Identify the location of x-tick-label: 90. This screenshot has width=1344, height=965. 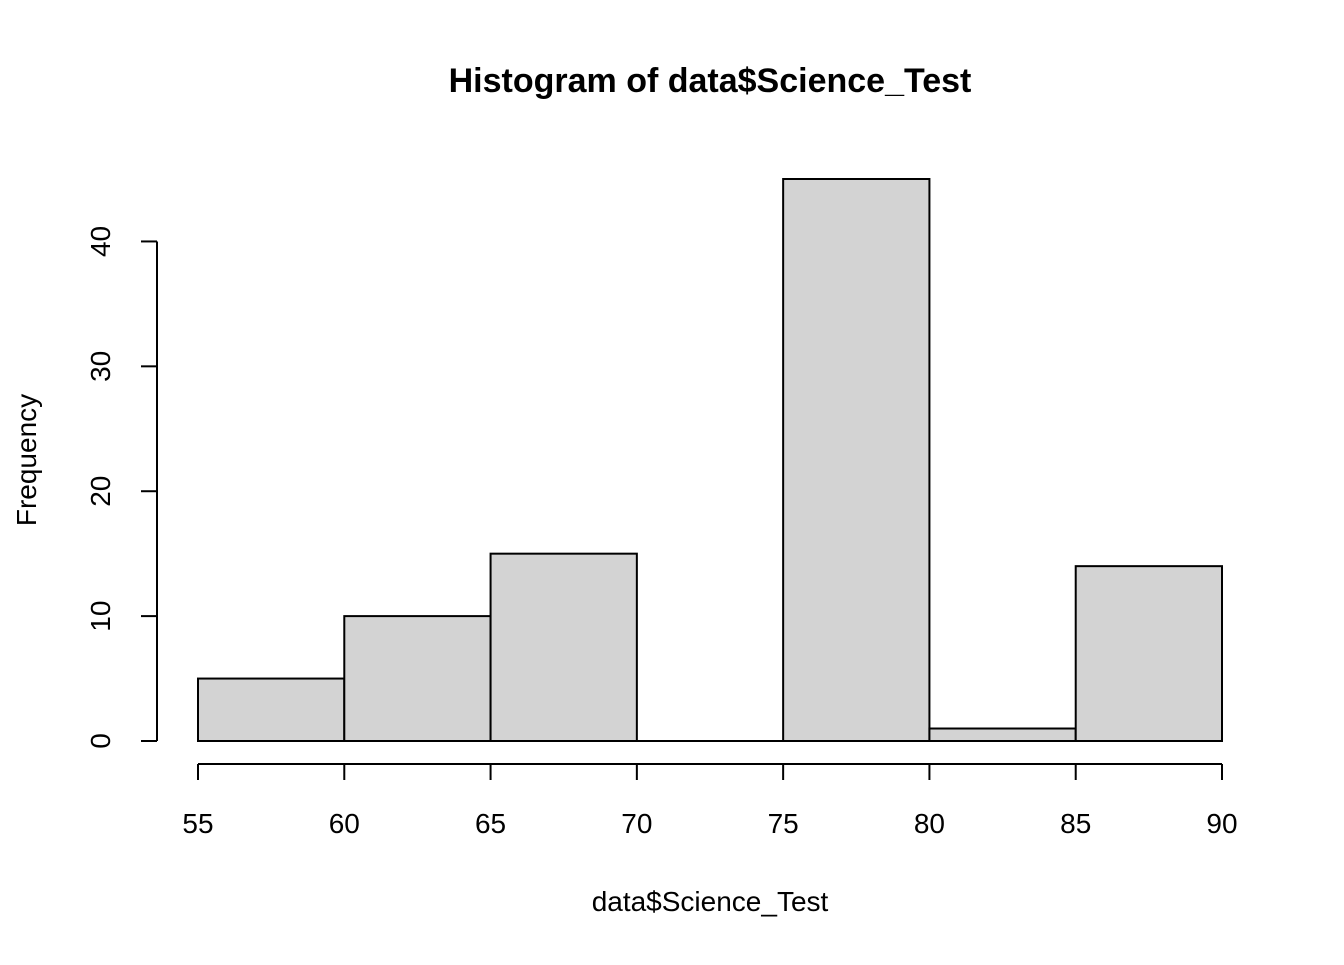
(1221, 823).